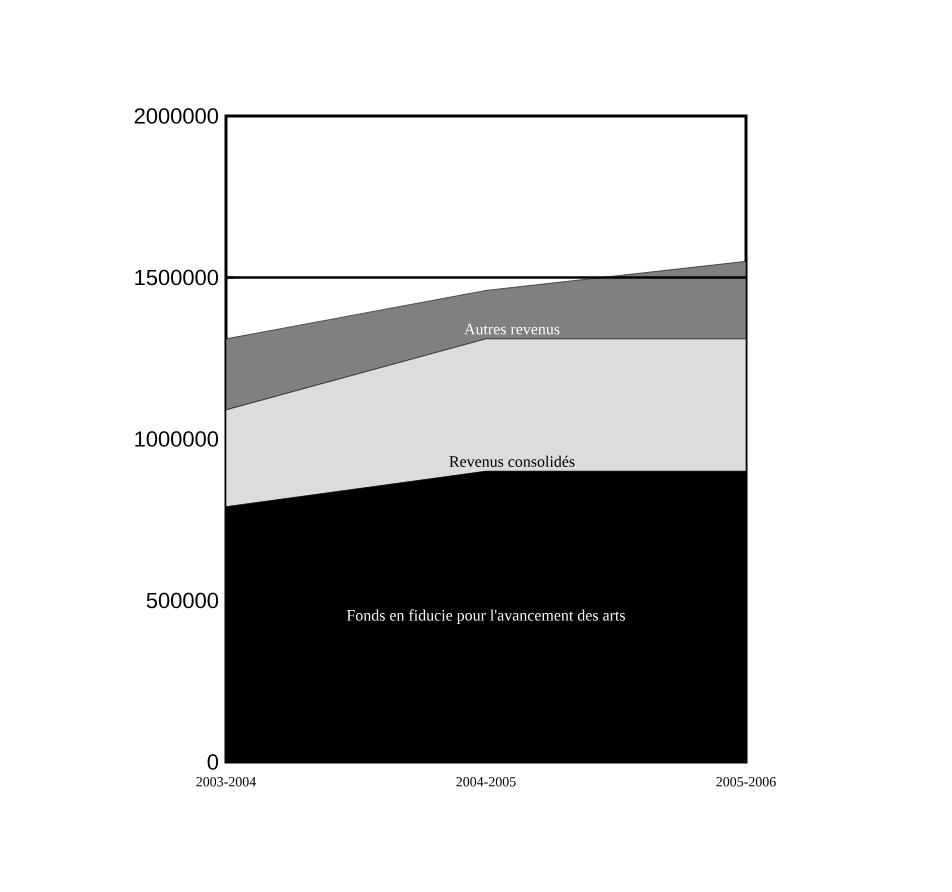  I want to click on y-tick-label: 0, so click(213, 762).